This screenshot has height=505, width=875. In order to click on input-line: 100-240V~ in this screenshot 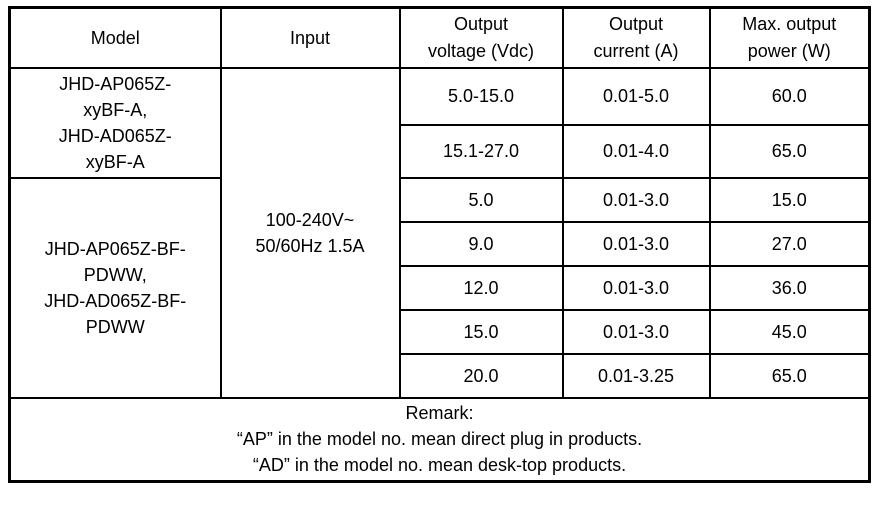, I will do `click(310, 219)`.